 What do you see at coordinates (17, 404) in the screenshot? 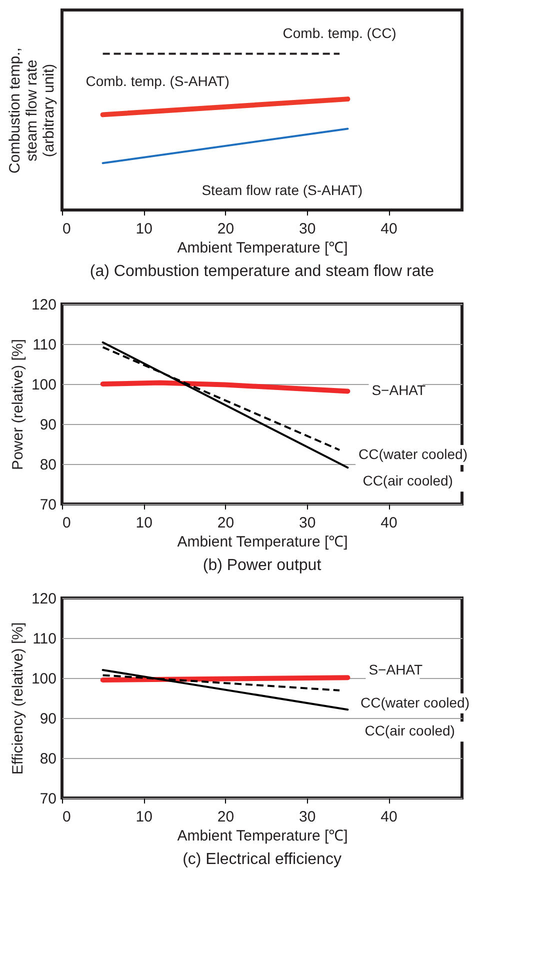
I see `y-axis-title: Power (relative) [%]` at bounding box center [17, 404].